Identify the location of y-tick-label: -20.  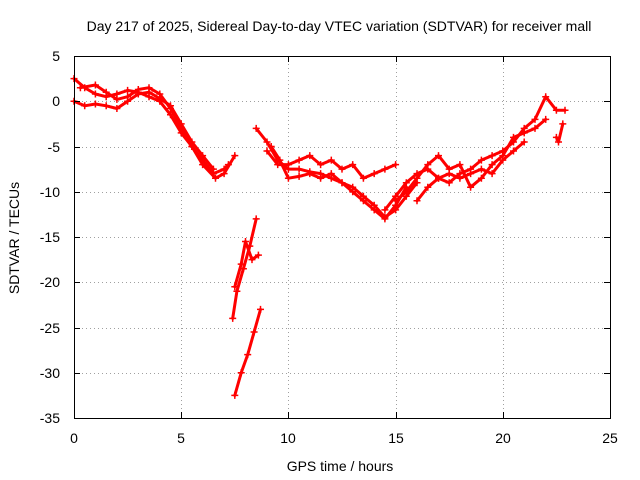
(50, 282).